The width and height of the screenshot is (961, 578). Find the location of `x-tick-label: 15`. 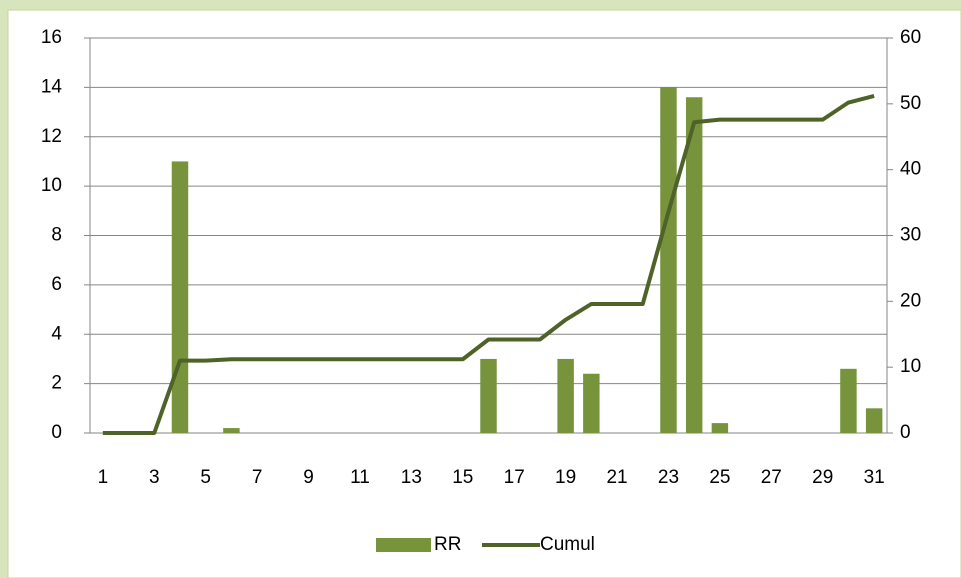

x-tick-label: 15 is located at coordinates (462, 477).